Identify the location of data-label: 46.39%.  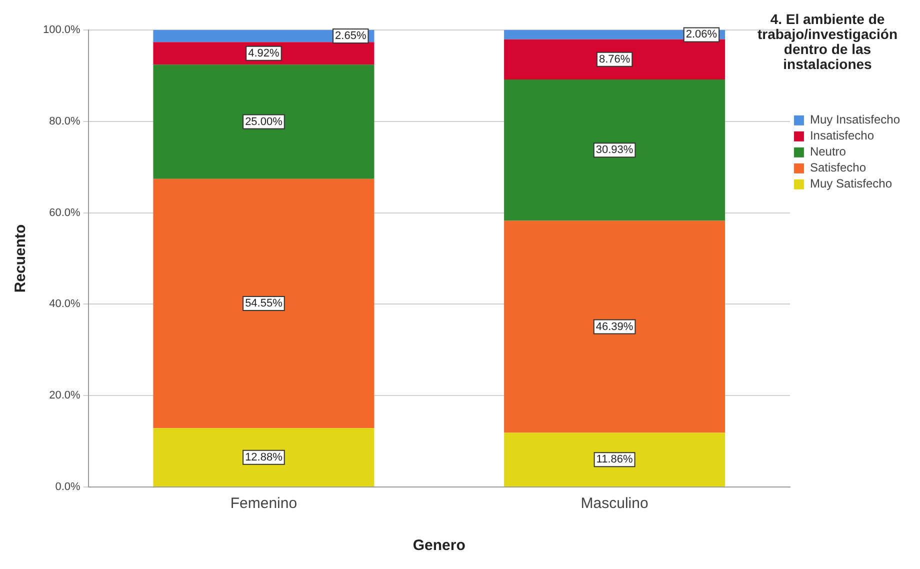
(615, 326).